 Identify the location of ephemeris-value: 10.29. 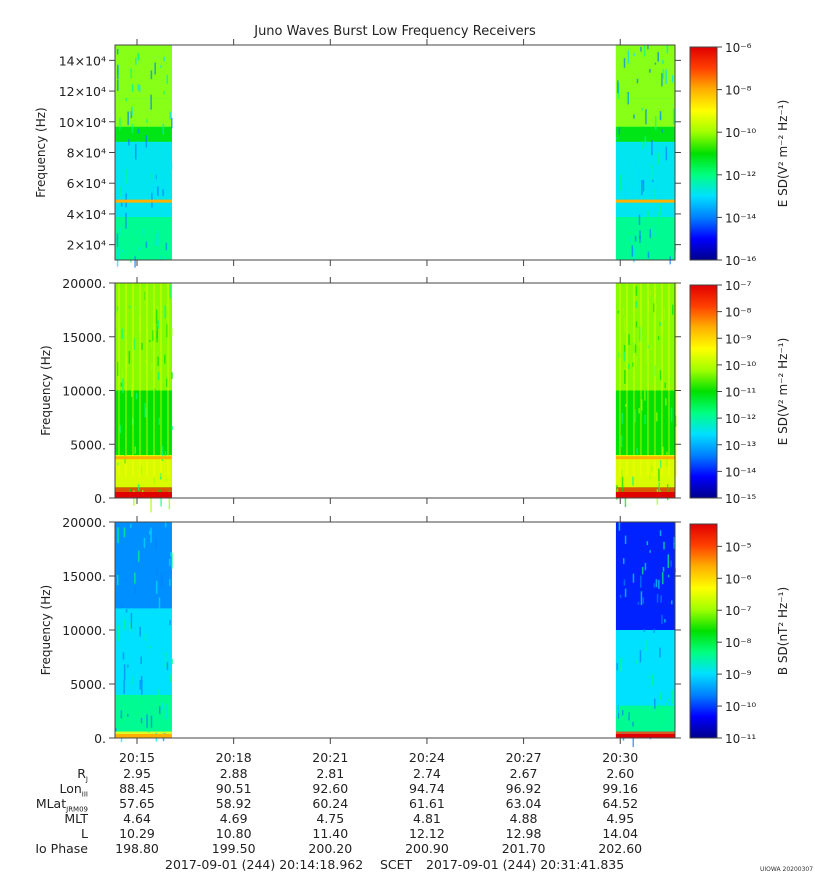
(137, 833).